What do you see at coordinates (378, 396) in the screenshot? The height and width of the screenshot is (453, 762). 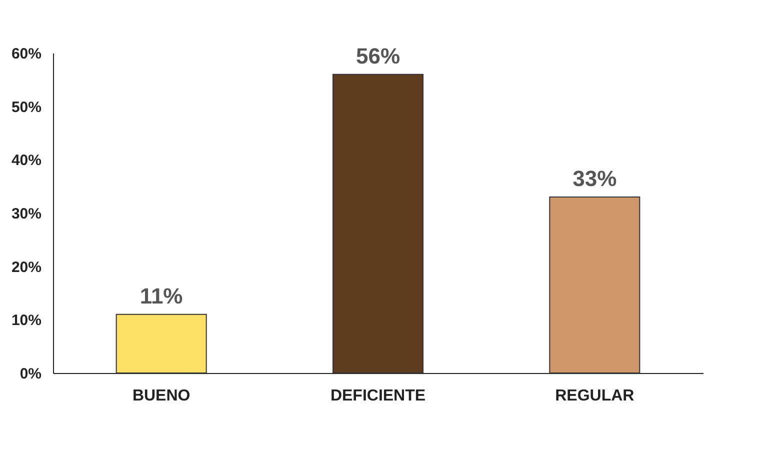 I see `x-tick-label: DEFICIENTE` at bounding box center [378, 396].